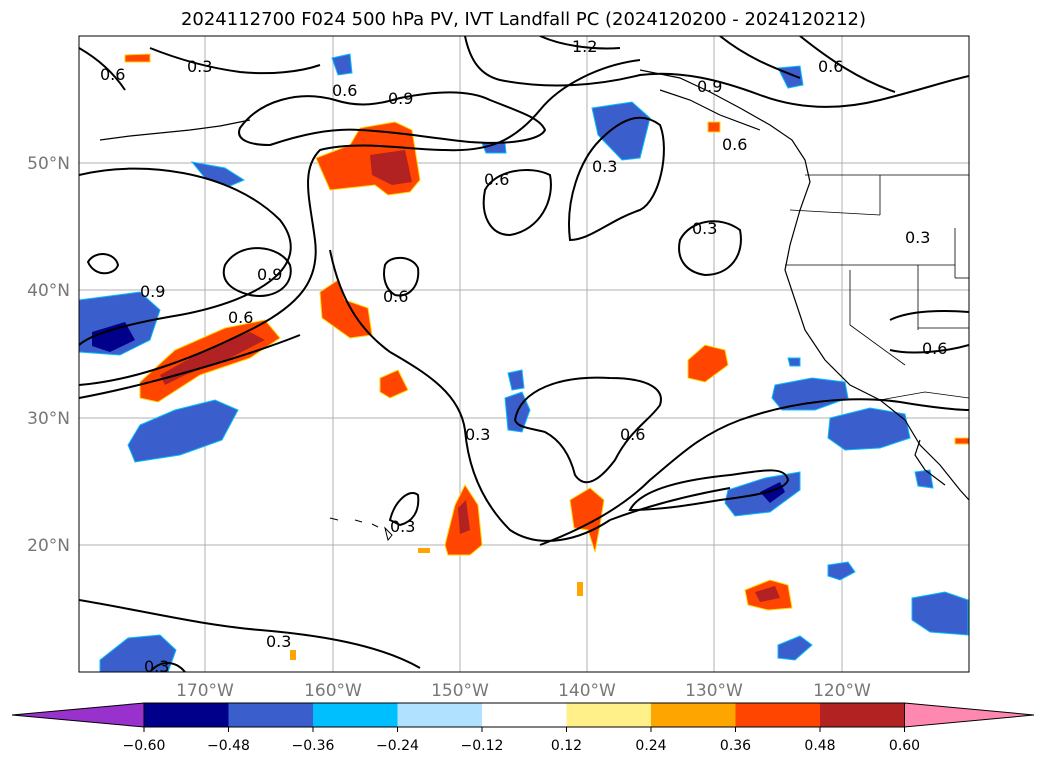 The width and height of the screenshot is (1047, 765). What do you see at coordinates (48, 419) in the screenshot?
I see `lat-label-30n: 30°N` at bounding box center [48, 419].